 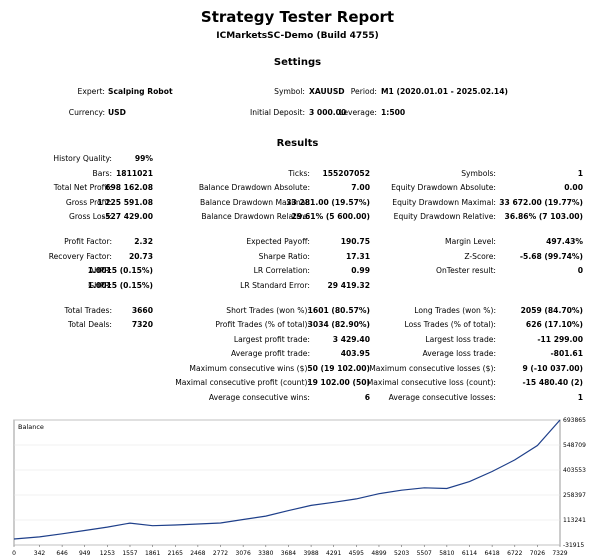 I want to click on x-tick-label: 4595, so click(x=356, y=553).